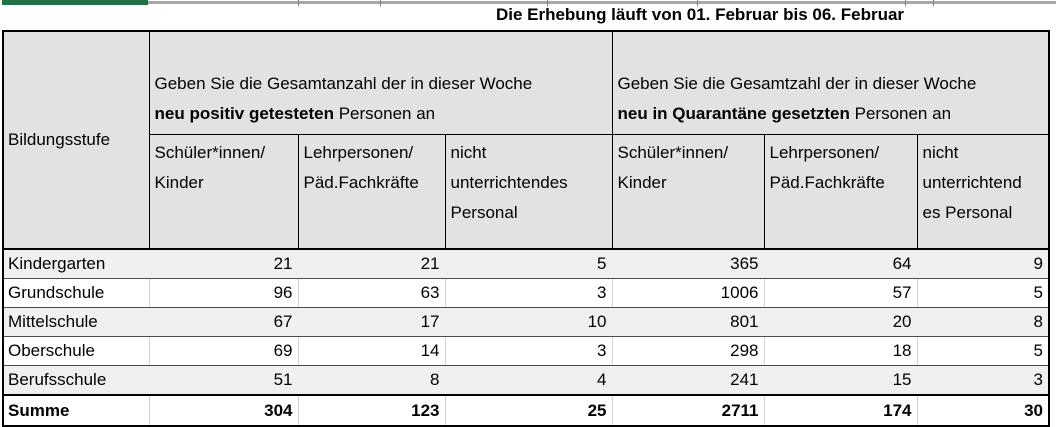  What do you see at coordinates (76, 293) in the screenshot?
I see `row-label-cell: Grundschule` at bounding box center [76, 293].